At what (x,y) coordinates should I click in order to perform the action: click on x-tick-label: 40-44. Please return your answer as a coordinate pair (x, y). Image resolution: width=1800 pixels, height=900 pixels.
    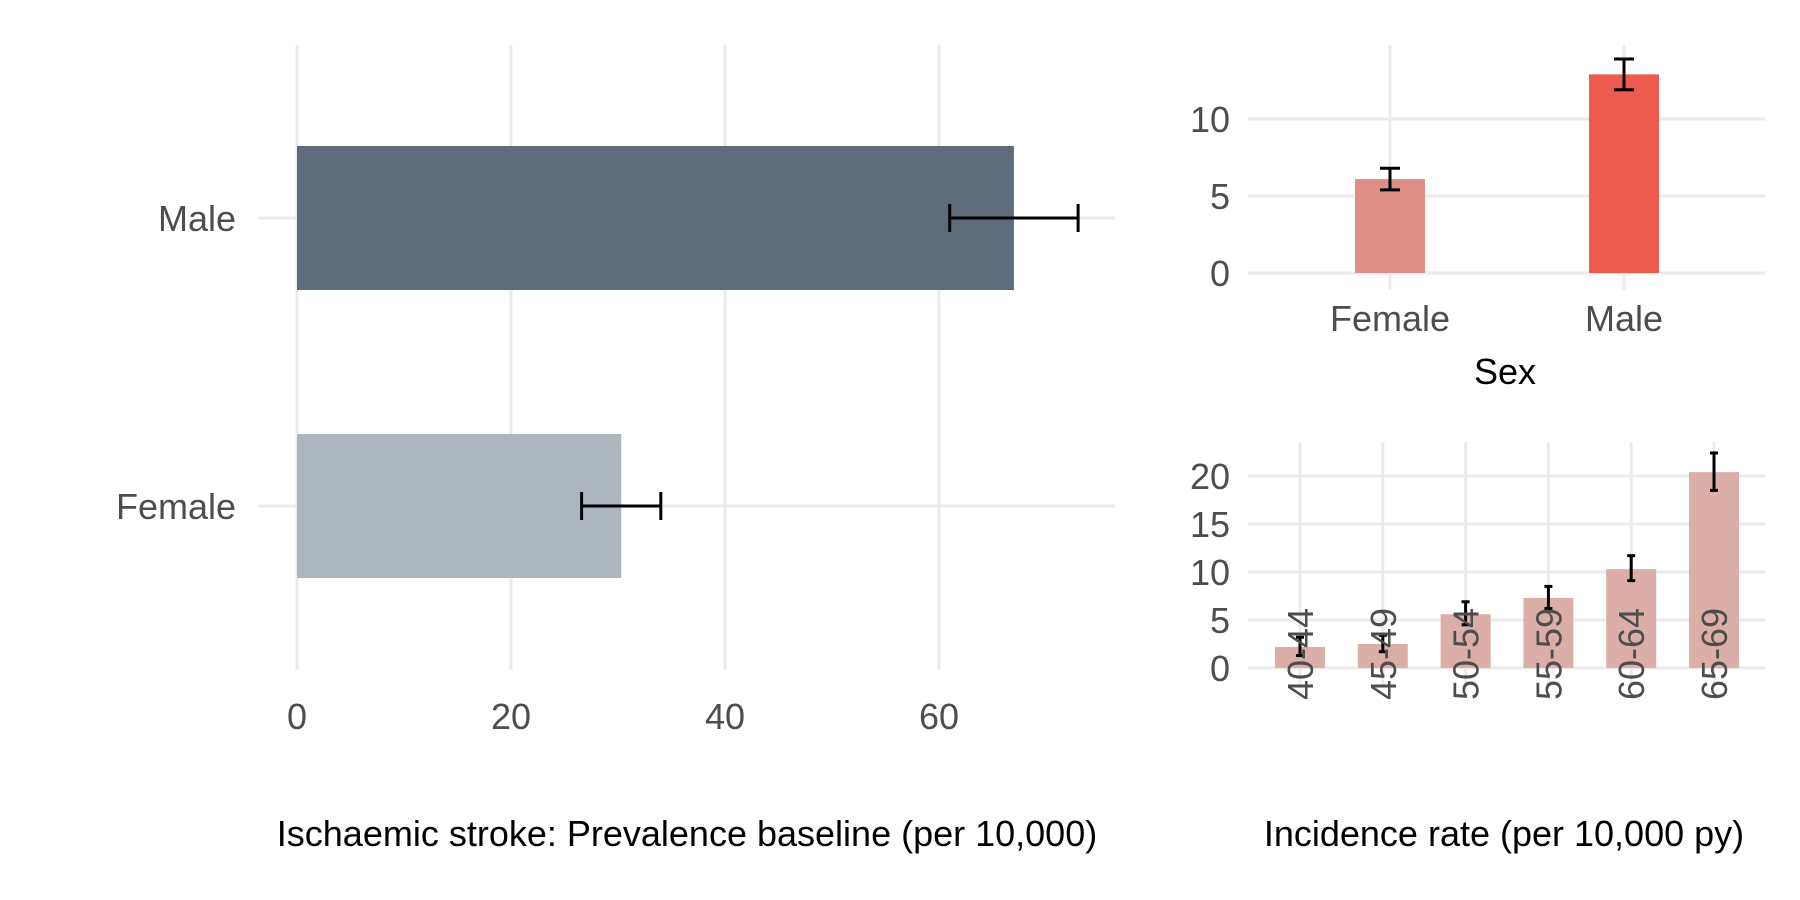
    Looking at the image, I should click on (1300, 654).